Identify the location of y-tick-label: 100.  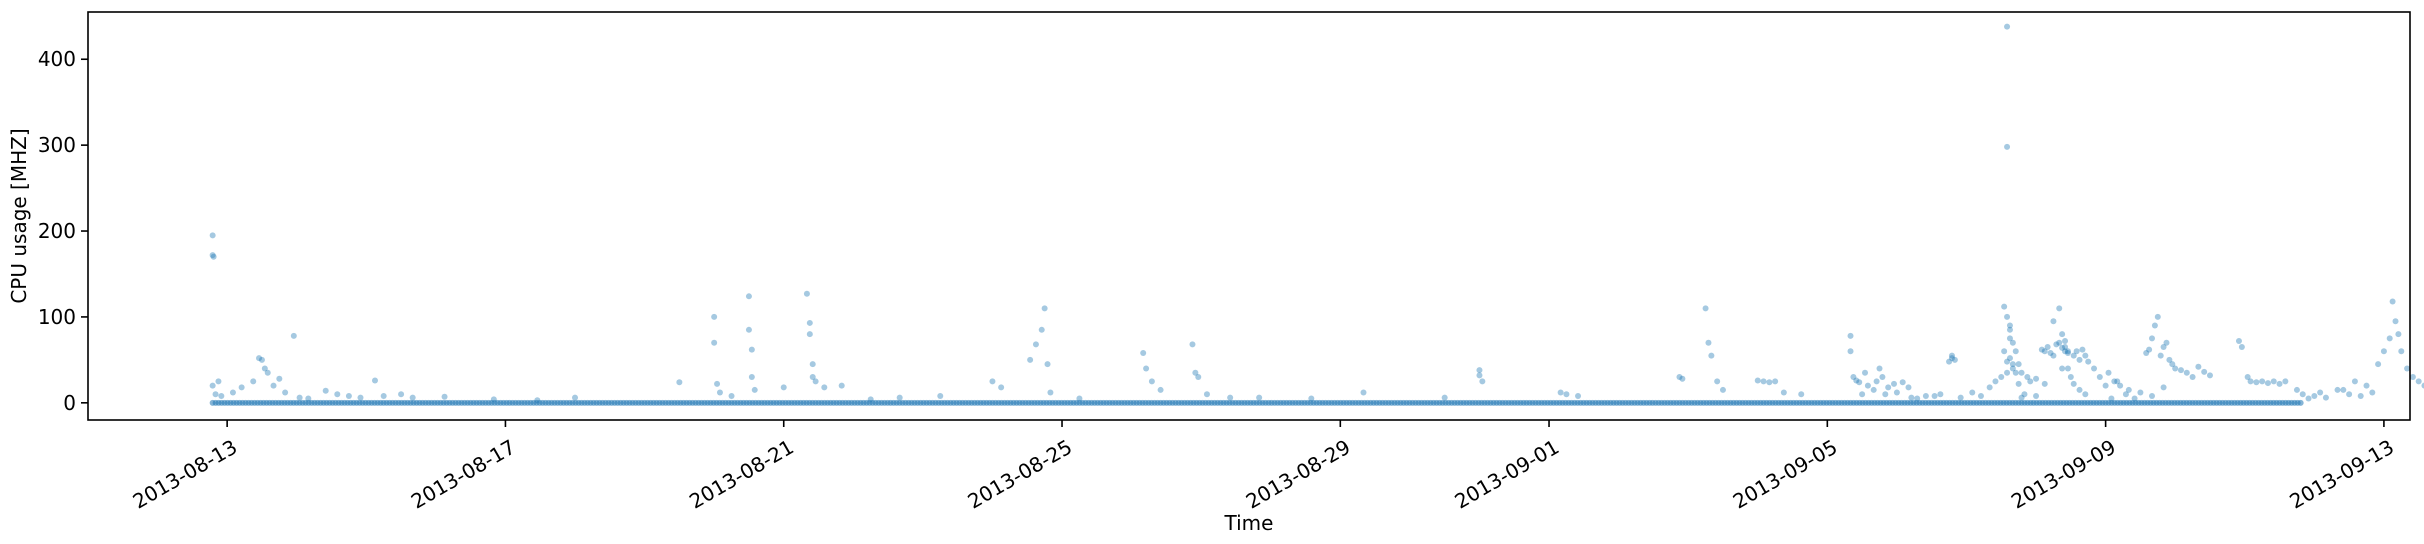
(57, 317).